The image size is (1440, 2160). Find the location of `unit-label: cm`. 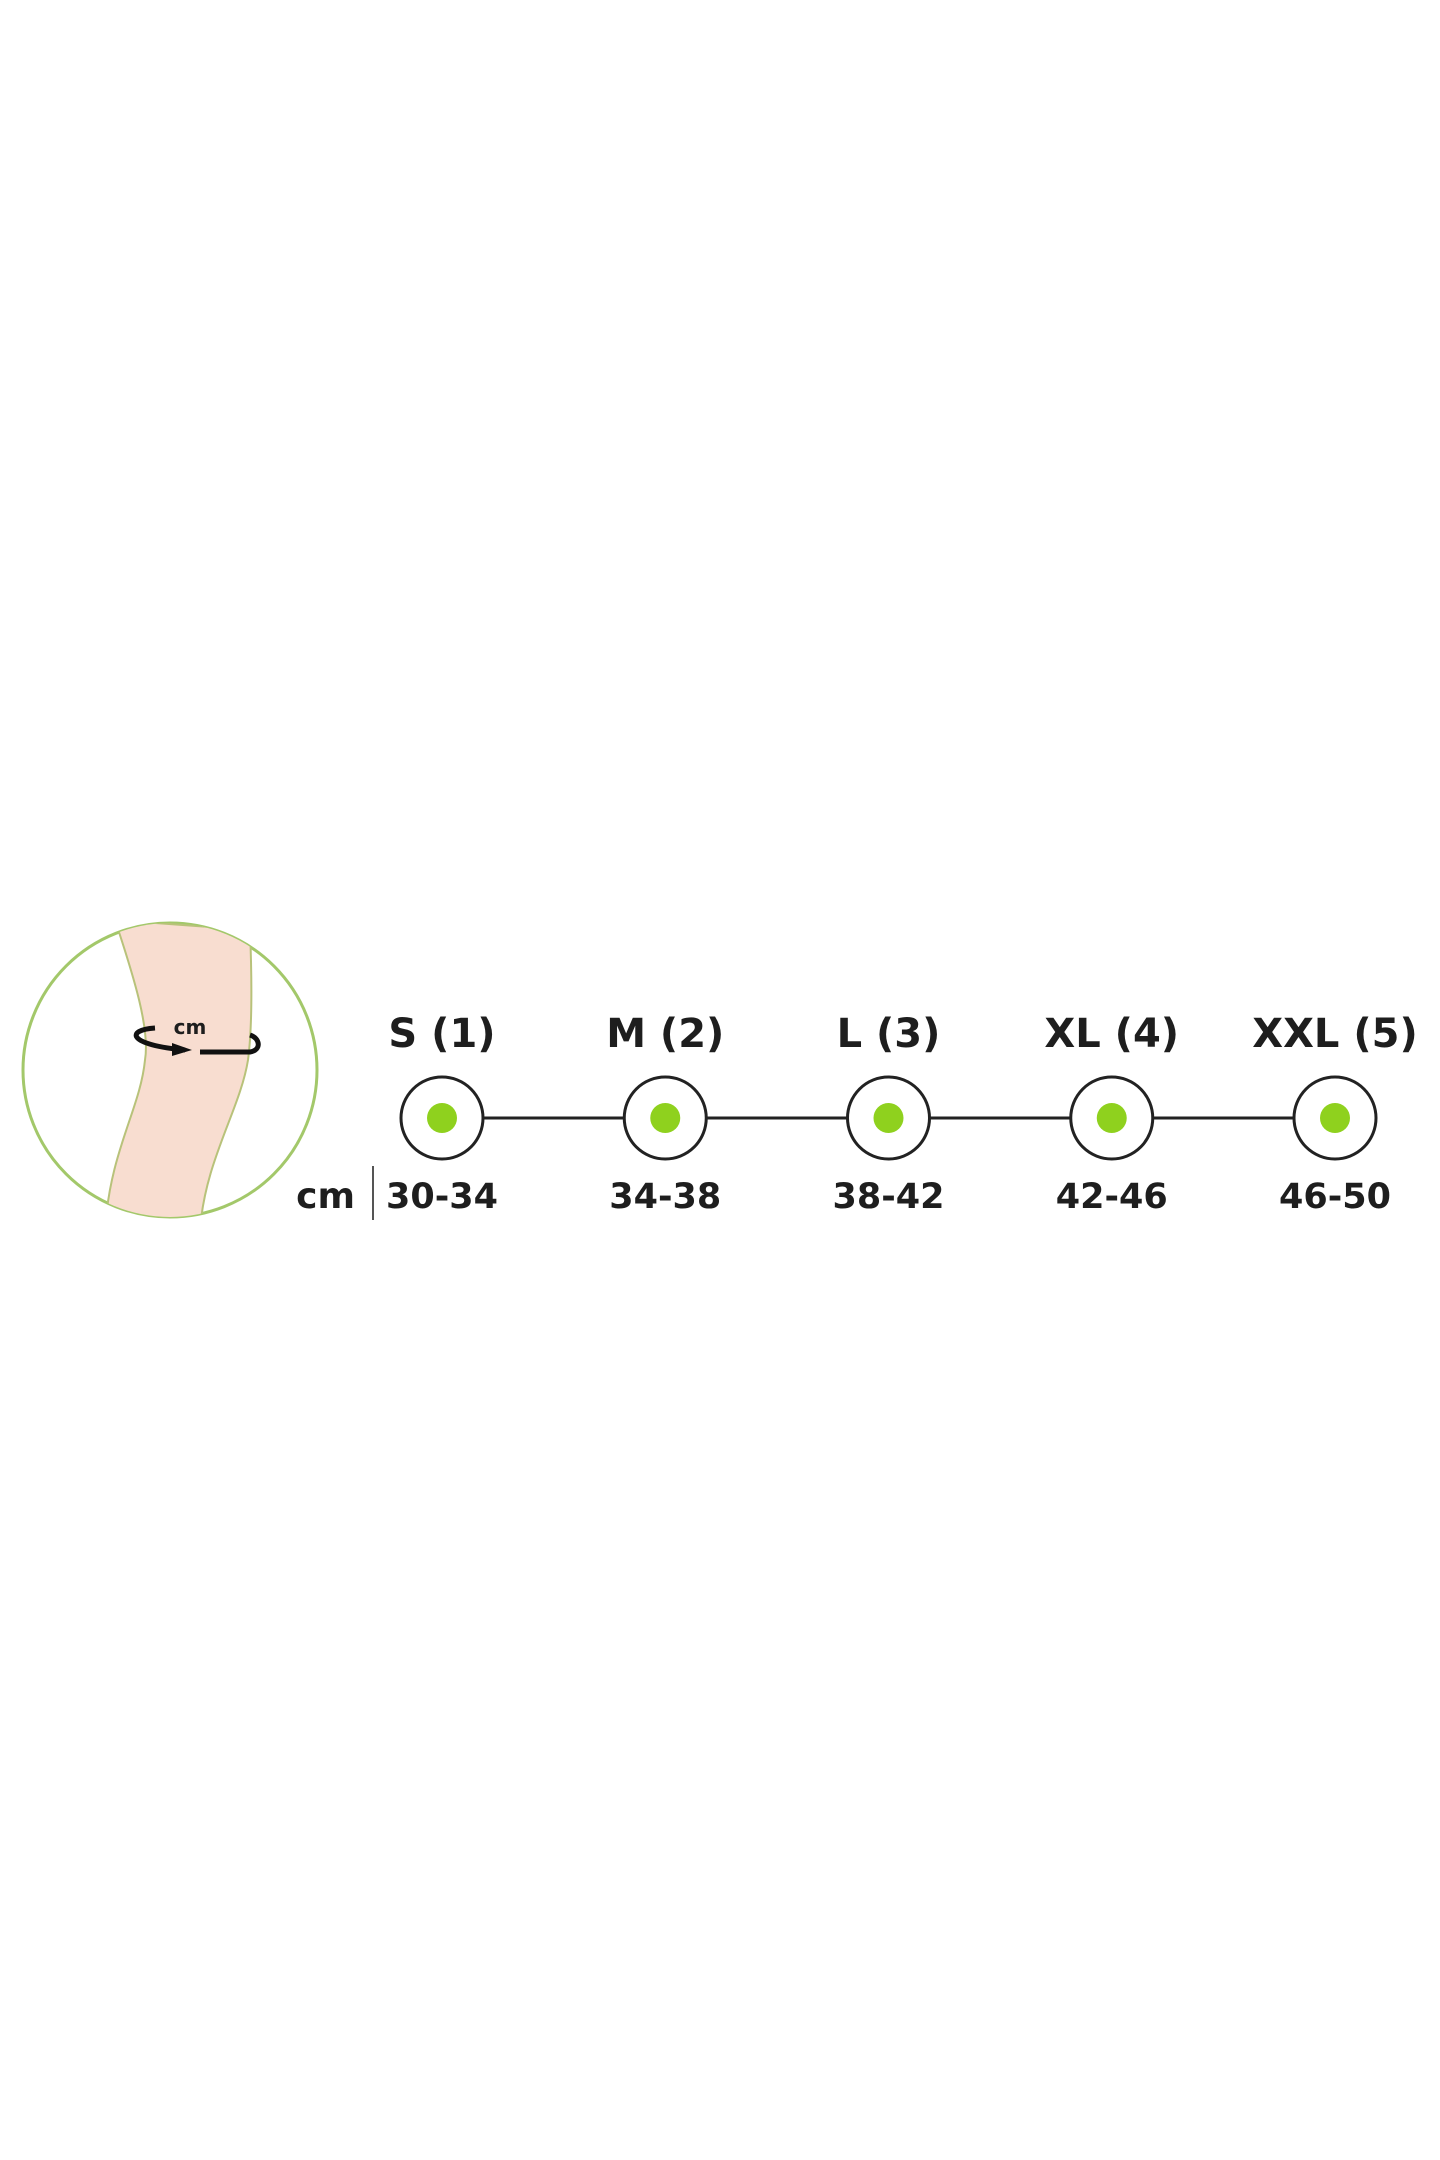

unit-label: cm is located at coordinates (325, 1196).